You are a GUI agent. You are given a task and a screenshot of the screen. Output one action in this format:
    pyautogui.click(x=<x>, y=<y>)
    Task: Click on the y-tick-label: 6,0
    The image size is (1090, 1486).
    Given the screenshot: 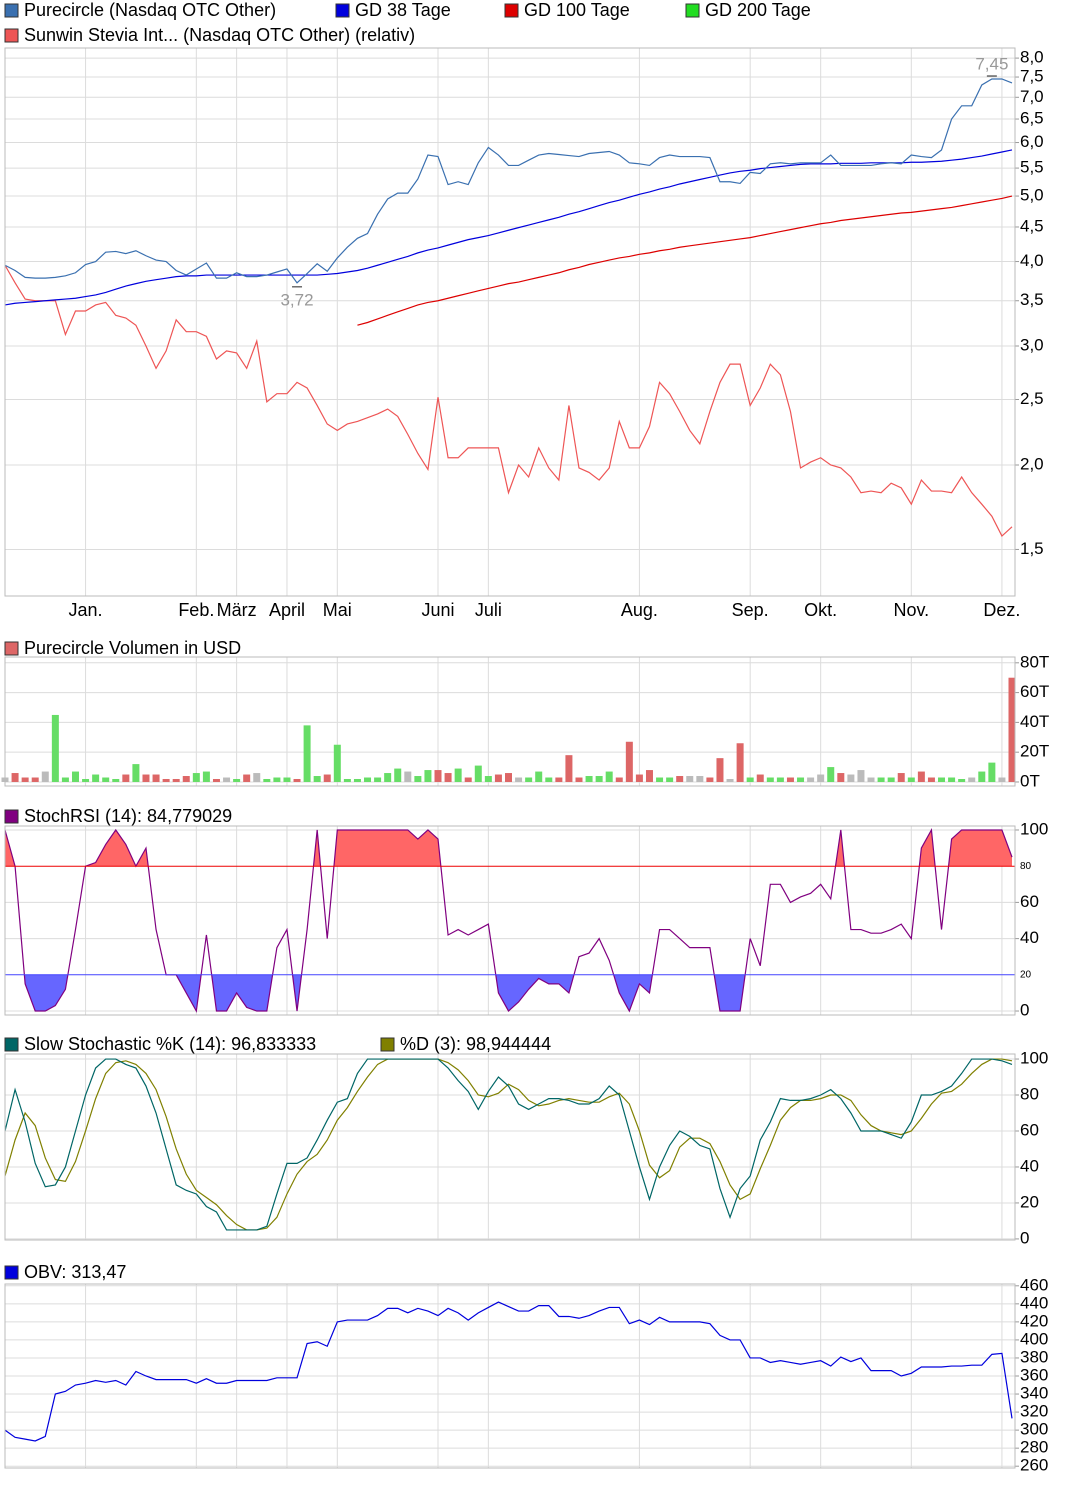 What is the action you would take?
    pyautogui.click(x=1032, y=141)
    